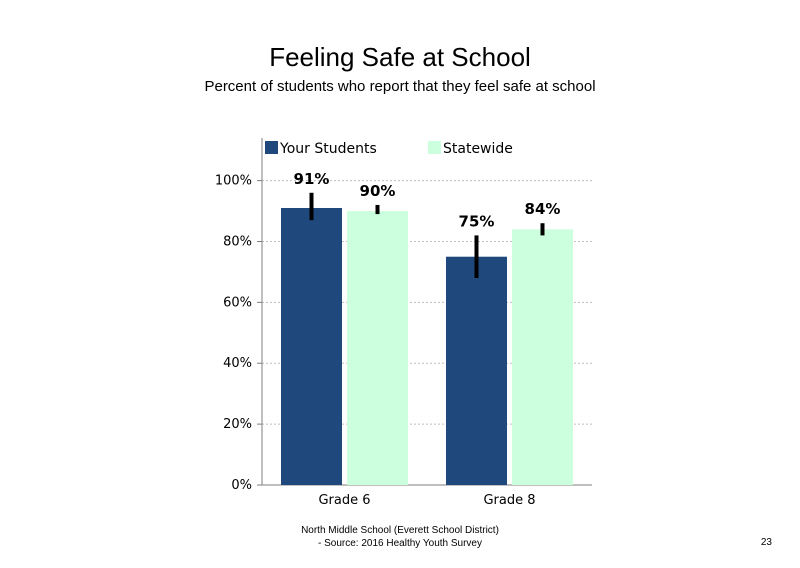 This screenshot has width=800, height=568. I want to click on x-tick-label: Grade 6, so click(344, 500).